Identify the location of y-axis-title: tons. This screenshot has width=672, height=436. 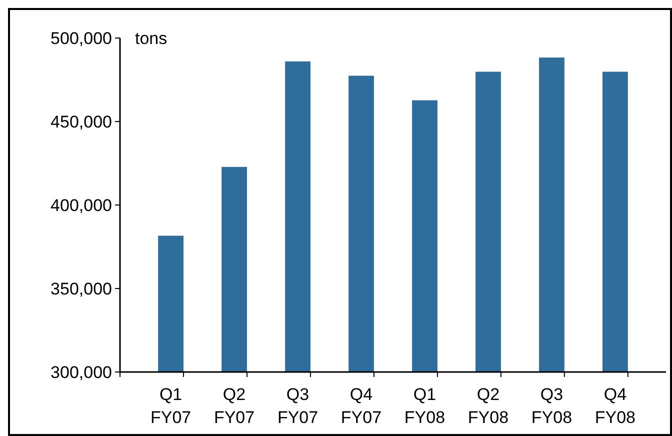
(151, 38).